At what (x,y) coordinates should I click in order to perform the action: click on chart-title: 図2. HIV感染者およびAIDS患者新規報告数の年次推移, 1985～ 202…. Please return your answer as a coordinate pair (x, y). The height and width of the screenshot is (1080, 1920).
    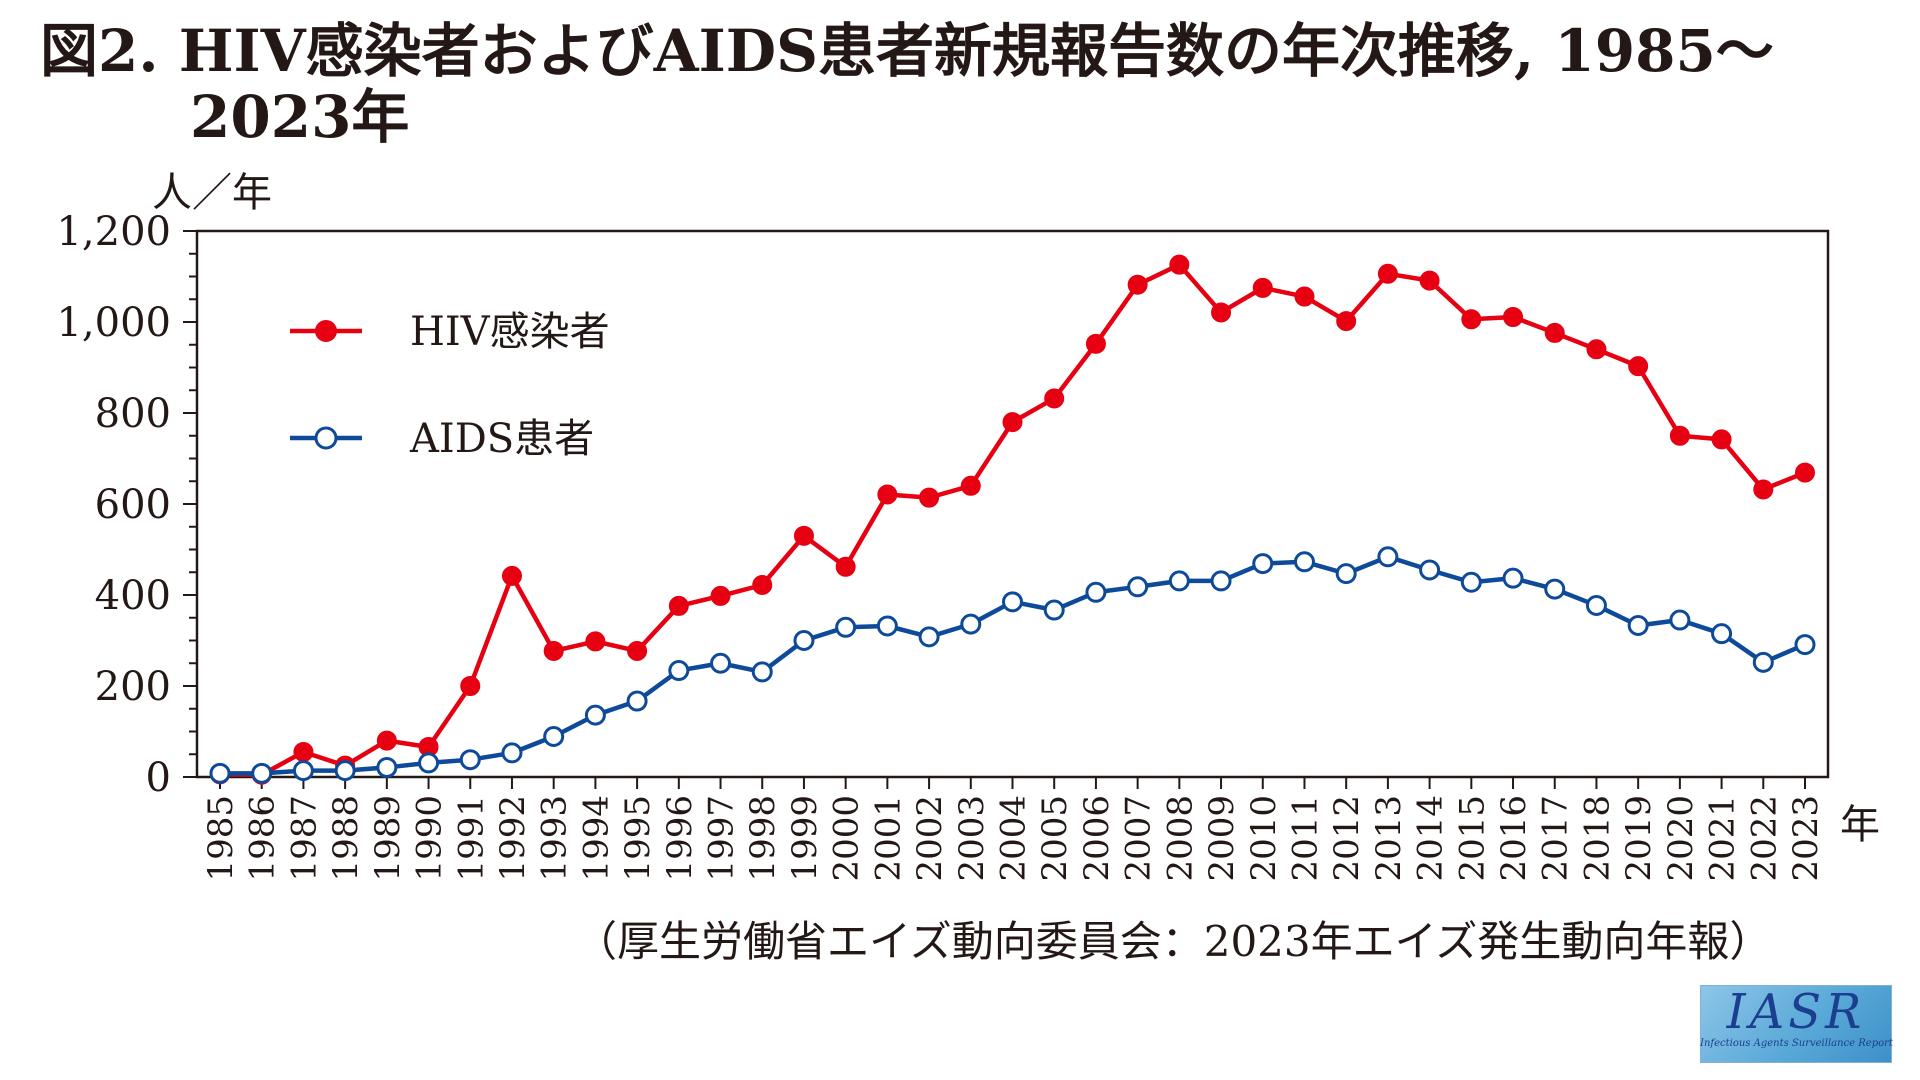
    Looking at the image, I should click on (907, 84).